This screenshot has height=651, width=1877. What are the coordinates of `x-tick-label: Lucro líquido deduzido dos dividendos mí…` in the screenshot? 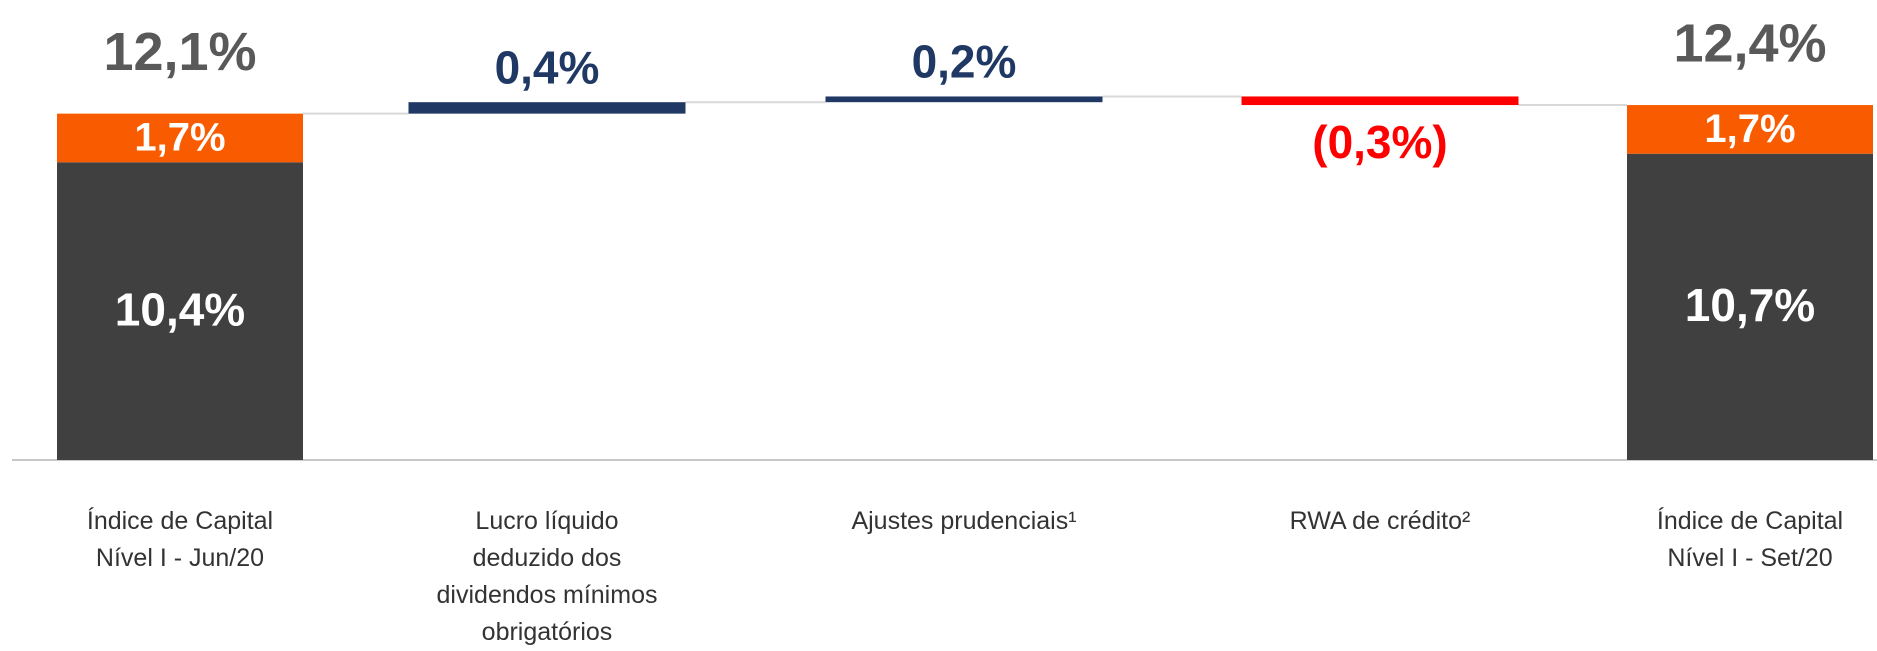 It's located at (547, 576).